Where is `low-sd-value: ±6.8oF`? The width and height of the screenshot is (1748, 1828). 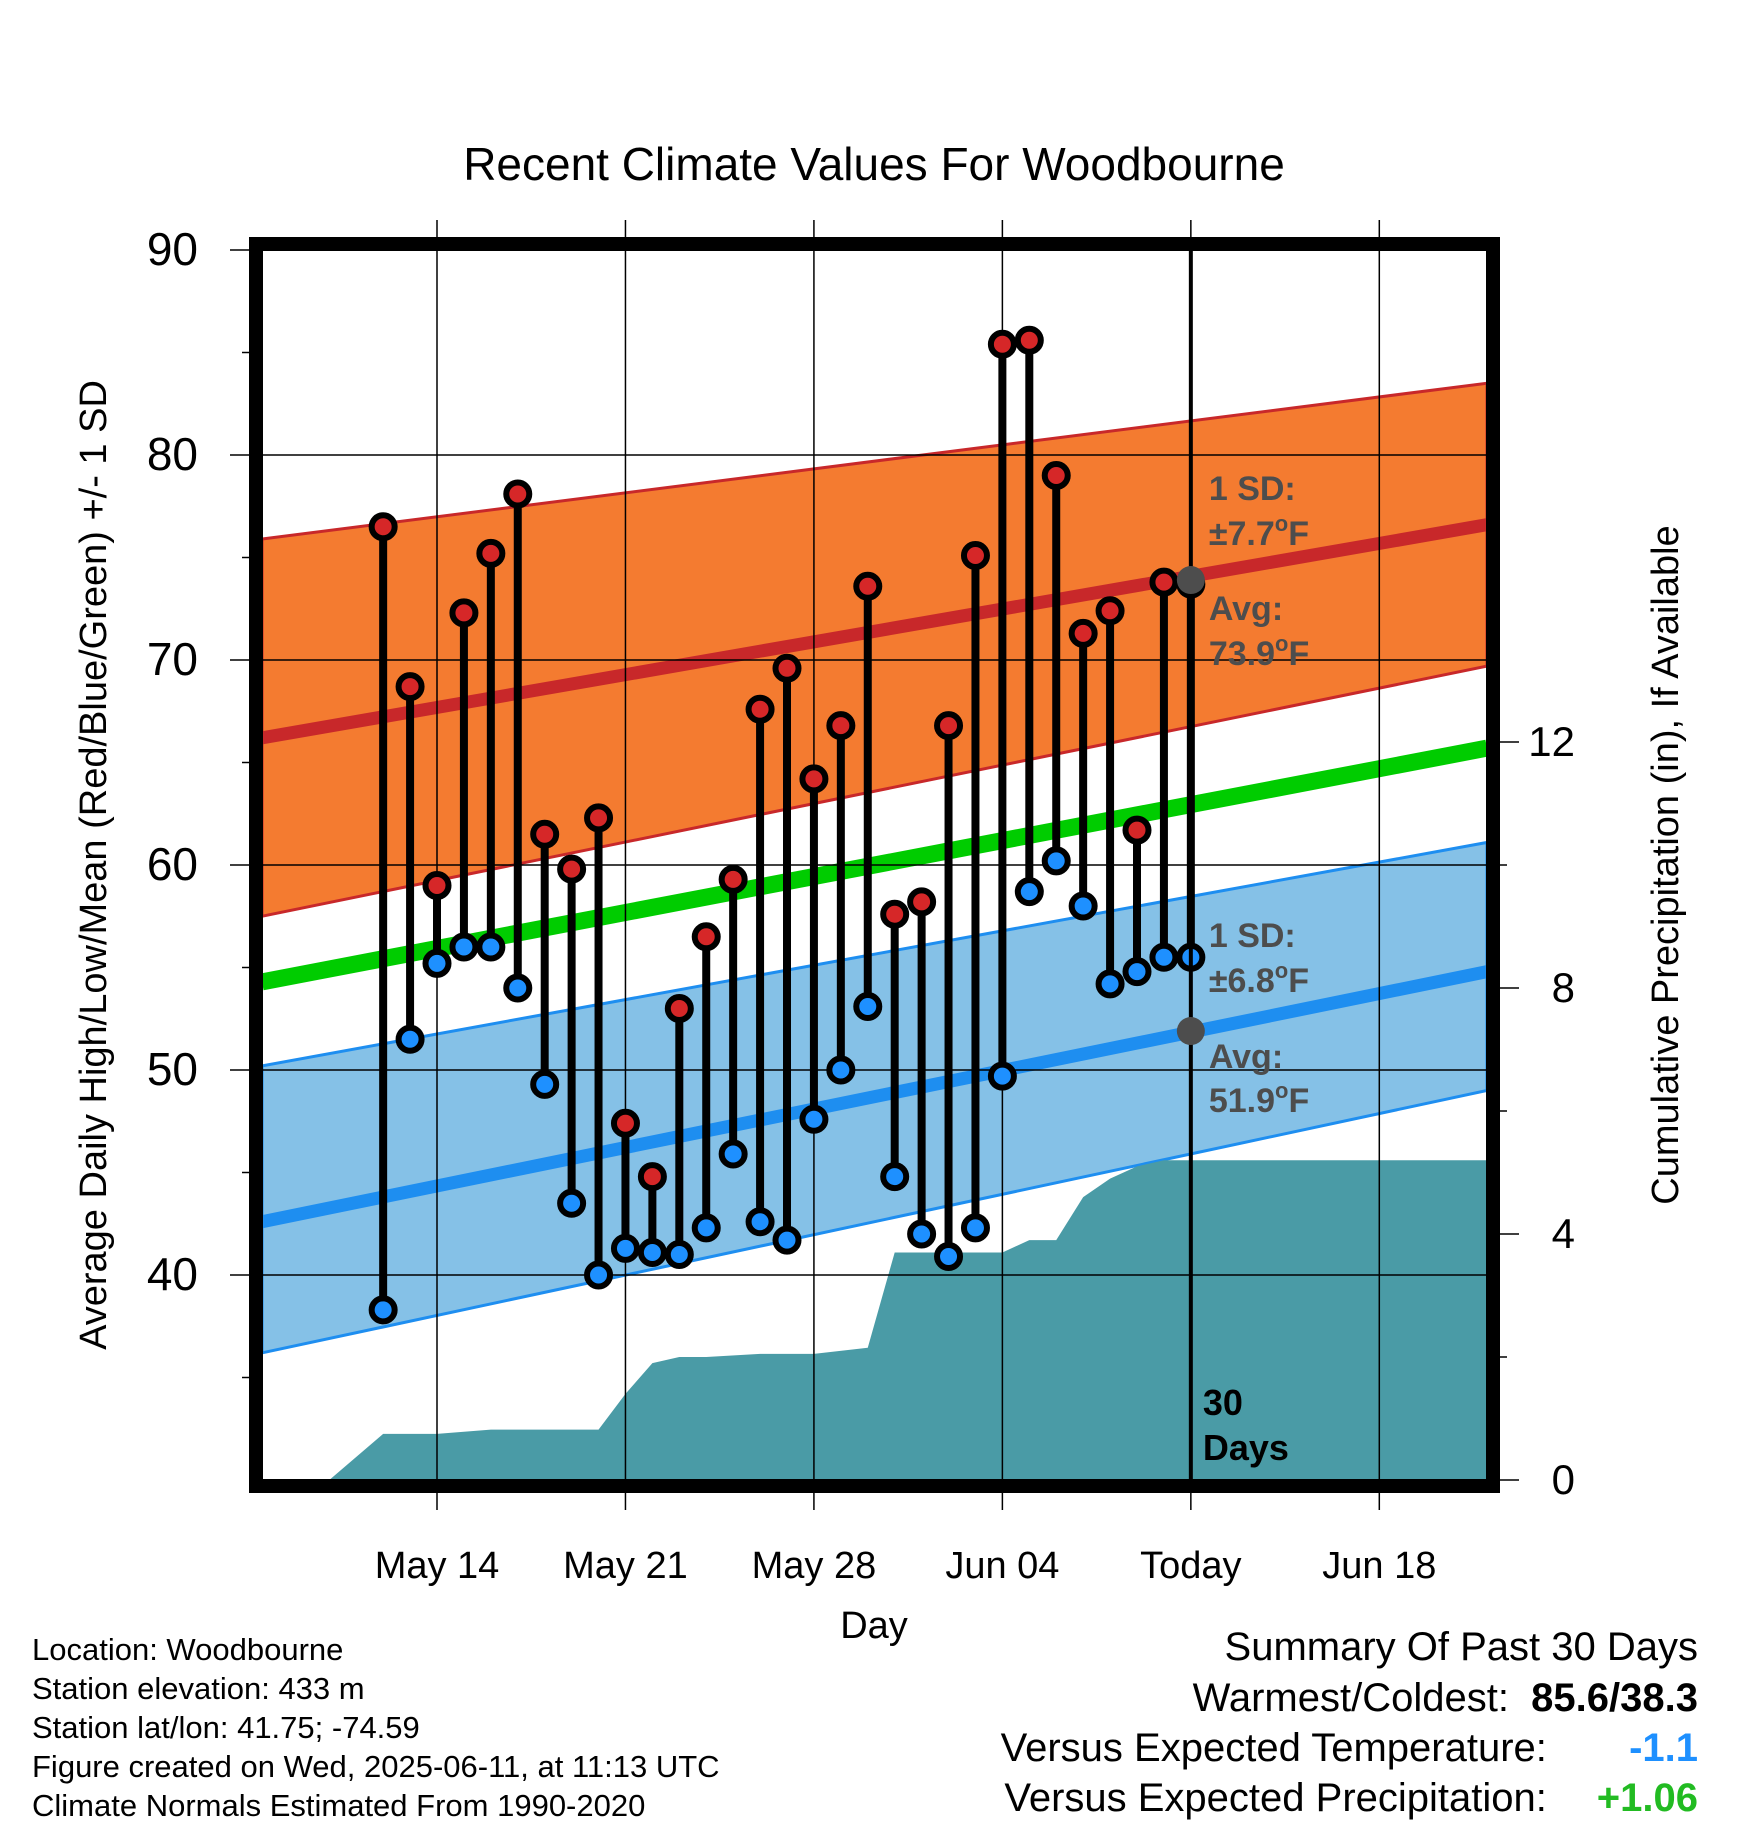
low-sd-value: ±6.8oF is located at coordinates (1259, 979).